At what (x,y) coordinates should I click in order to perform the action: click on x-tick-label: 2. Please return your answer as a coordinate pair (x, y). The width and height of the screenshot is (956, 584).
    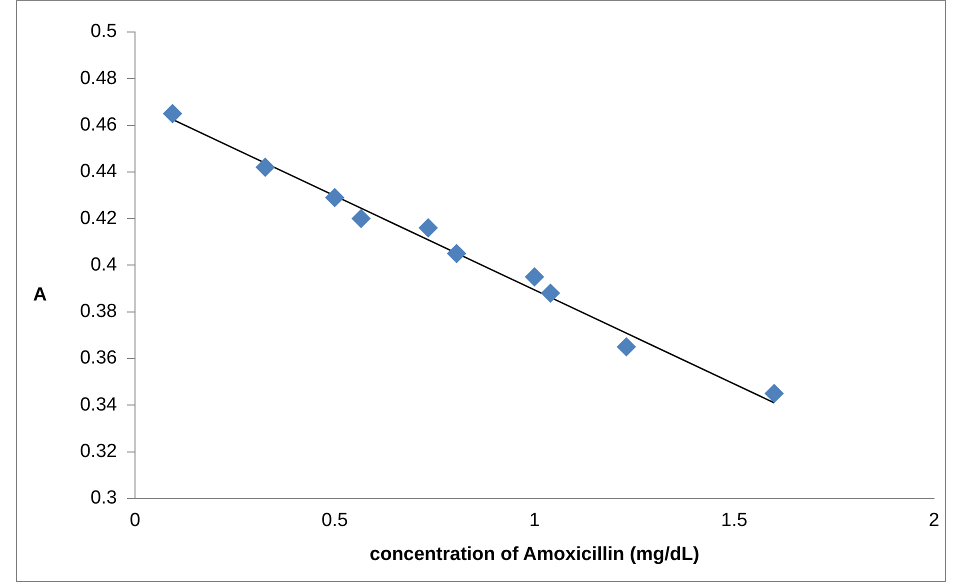
    Looking at the image, I should click on (934, 521).